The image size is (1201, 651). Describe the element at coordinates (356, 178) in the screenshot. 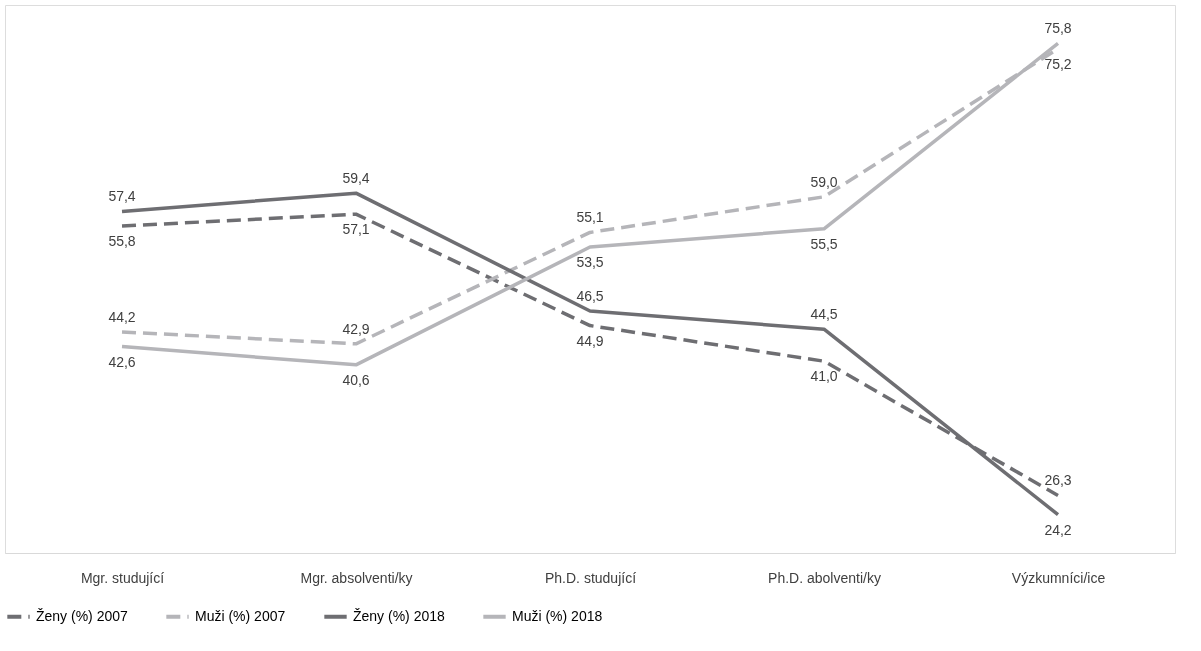

I see `data-label: 59,4` at that location.